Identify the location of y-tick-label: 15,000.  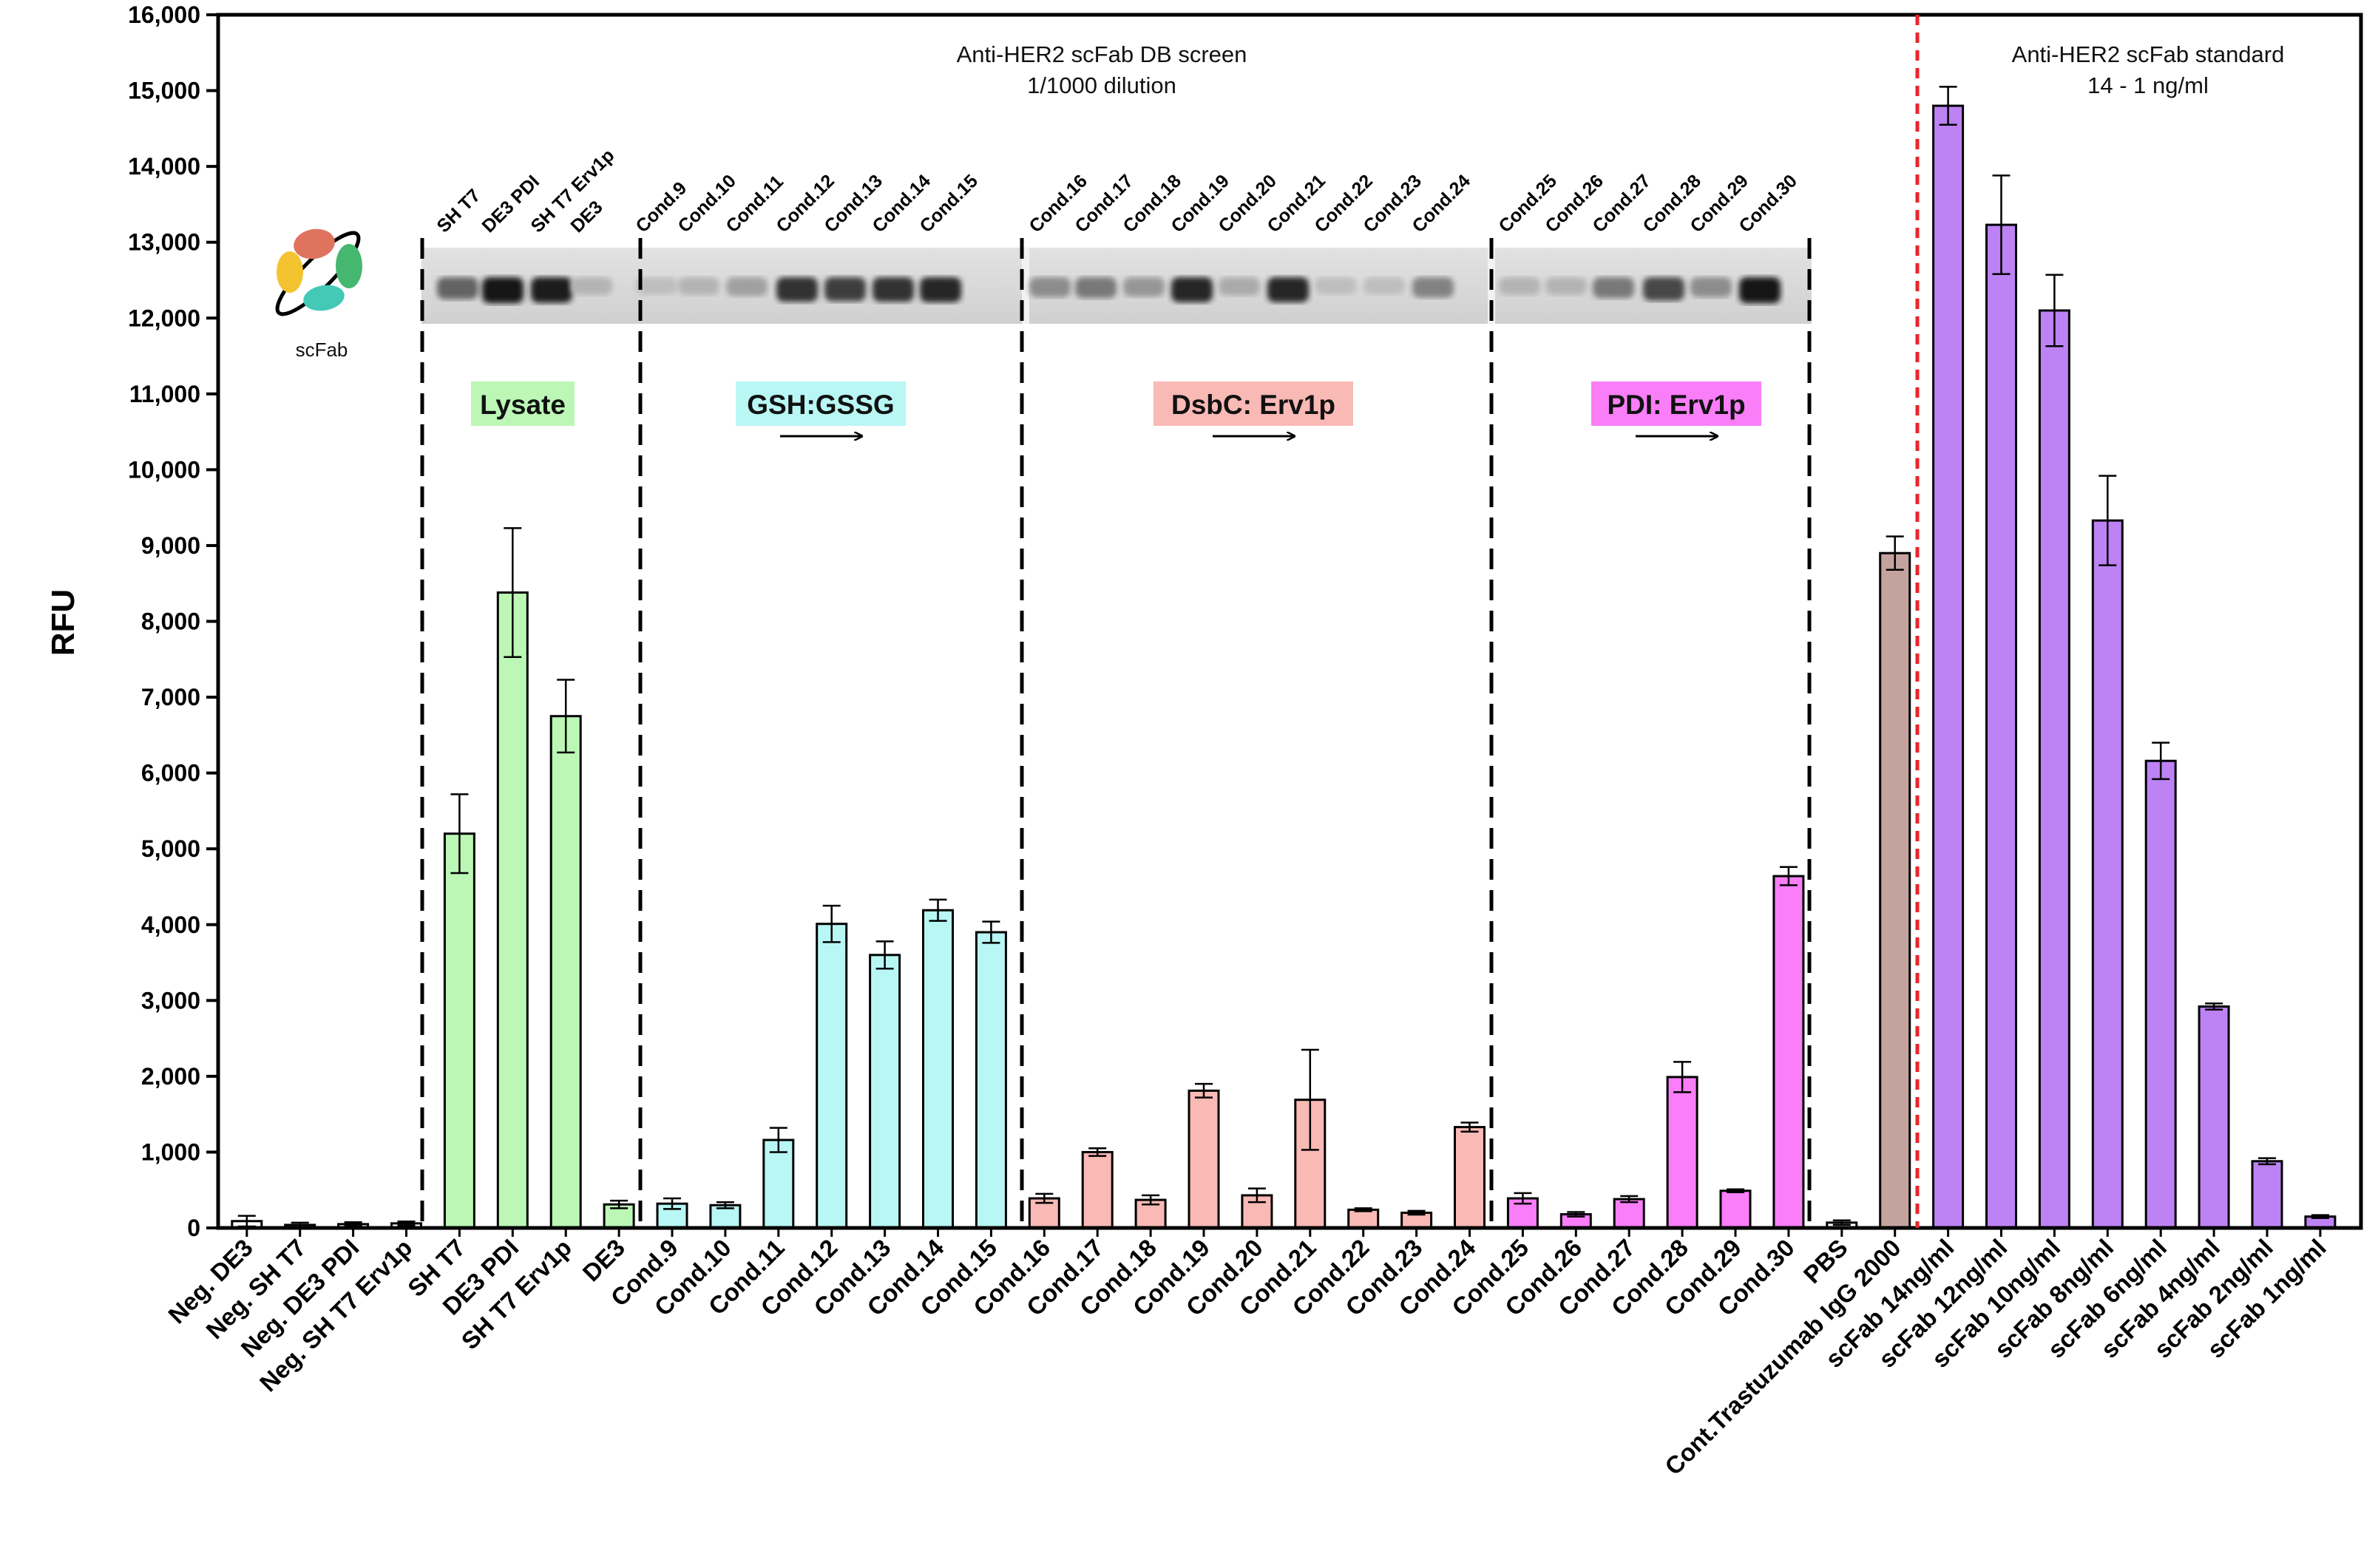
(164, 91).